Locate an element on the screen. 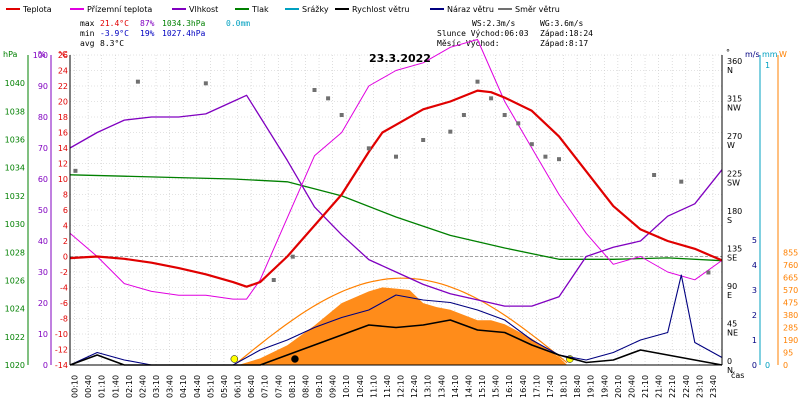 This screenshot has width=800, height=400. pressure-tick-4: 1028 is located at coordinates (15, 252).